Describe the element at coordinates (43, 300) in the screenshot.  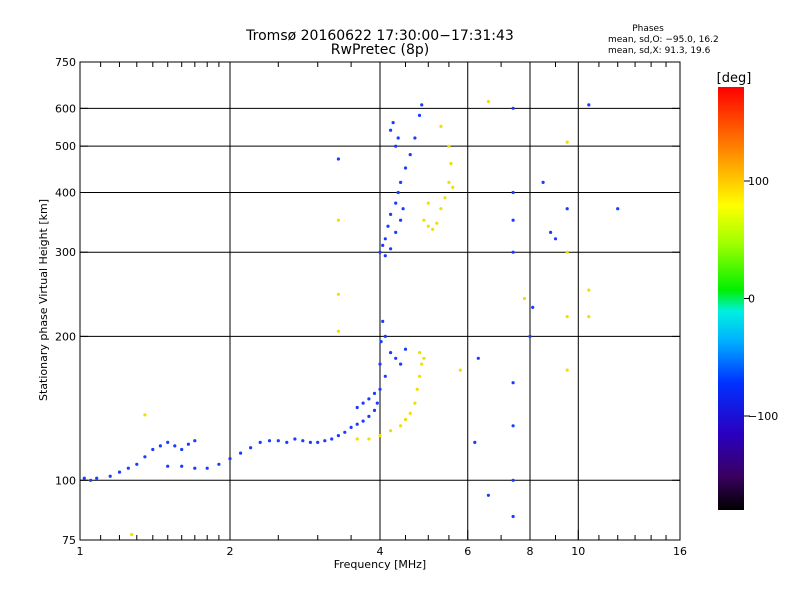
I see `y-axis-label: Stationary phase Virtual Height [km]` at that location.